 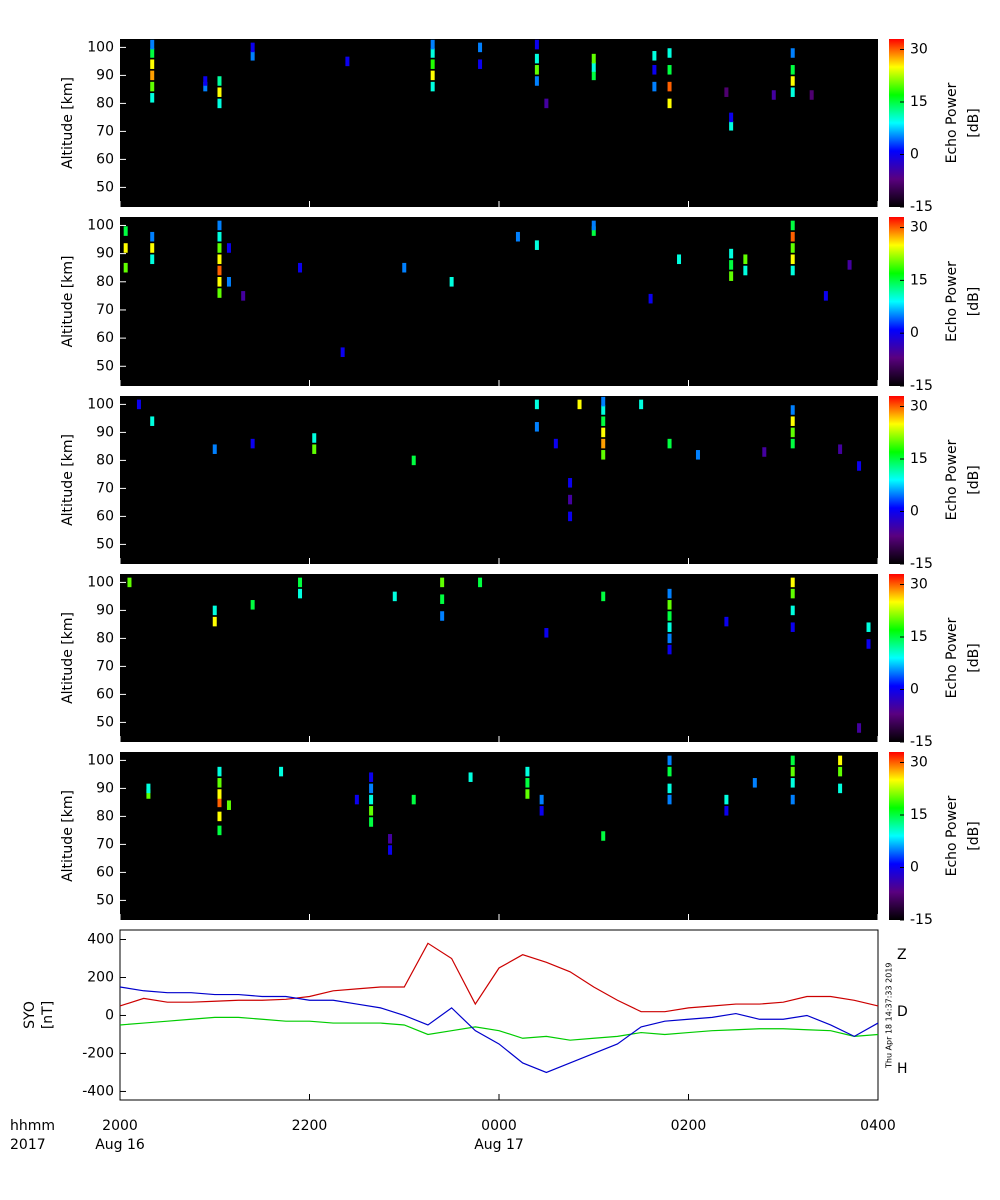 I want to click on colorbar-tick-label: 0, so click(x=914, y=690).